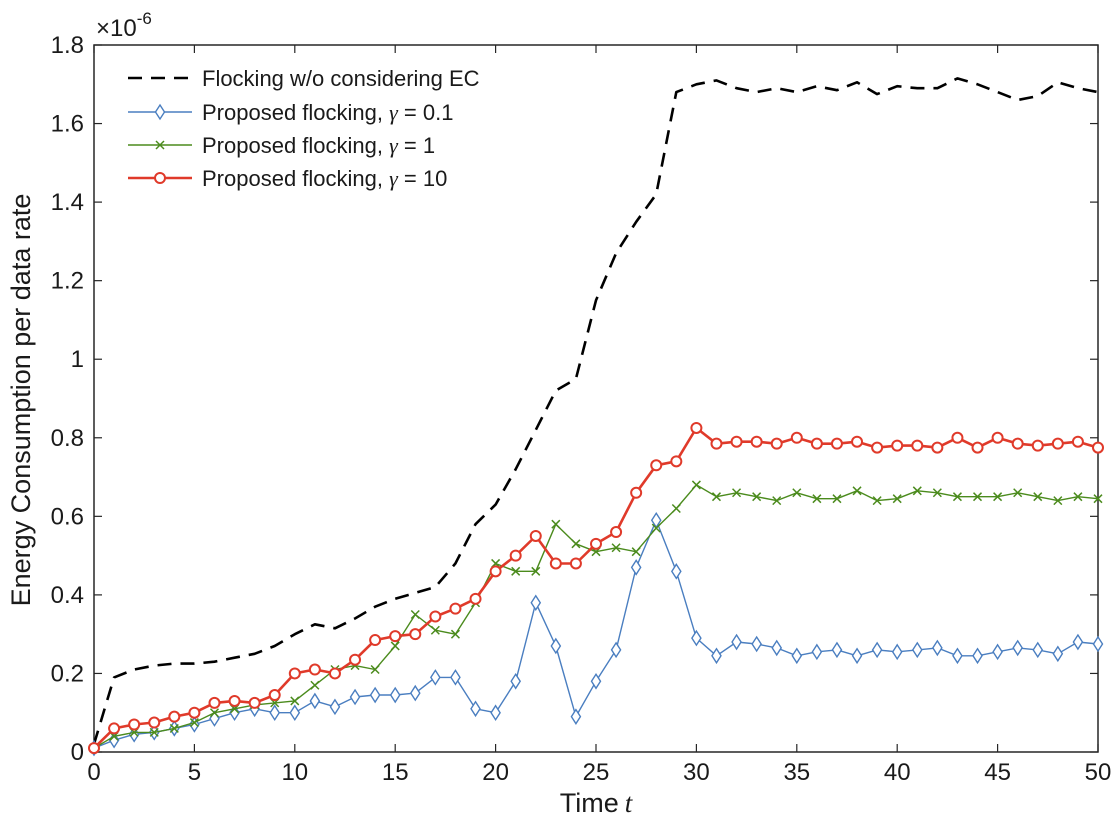 The image size is (1120, 824). I want to click on x-tick-label: 50, so click(1098, 772).